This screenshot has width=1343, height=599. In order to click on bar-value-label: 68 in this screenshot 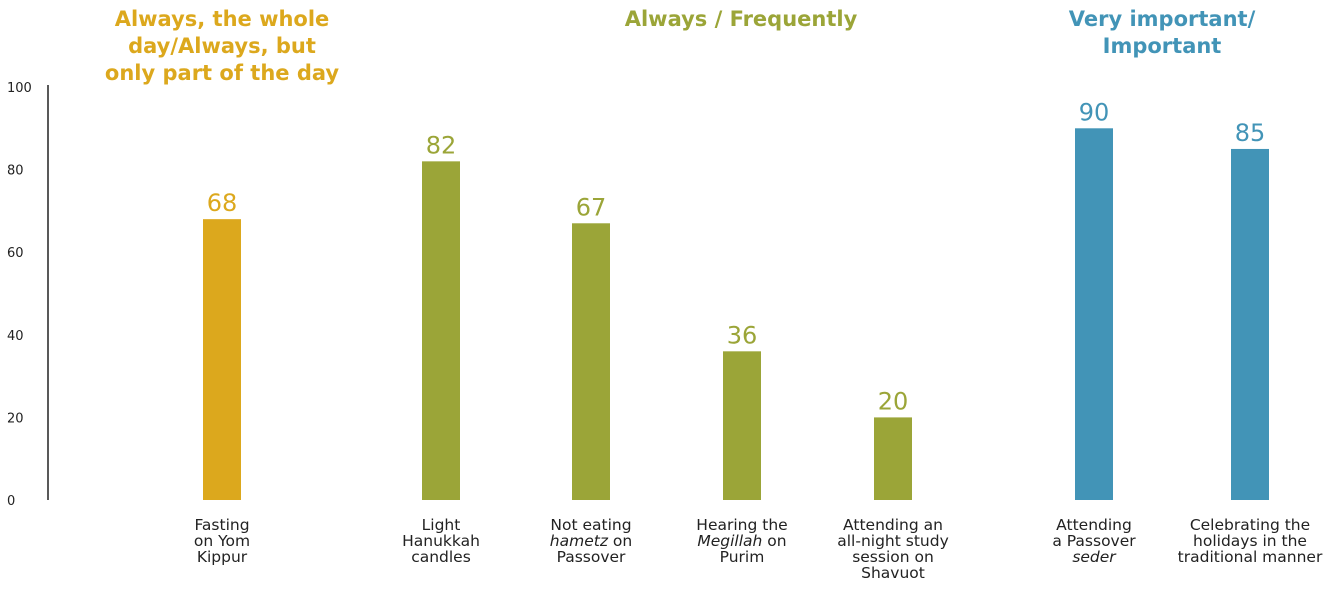, I will do `click(222, 203)`.